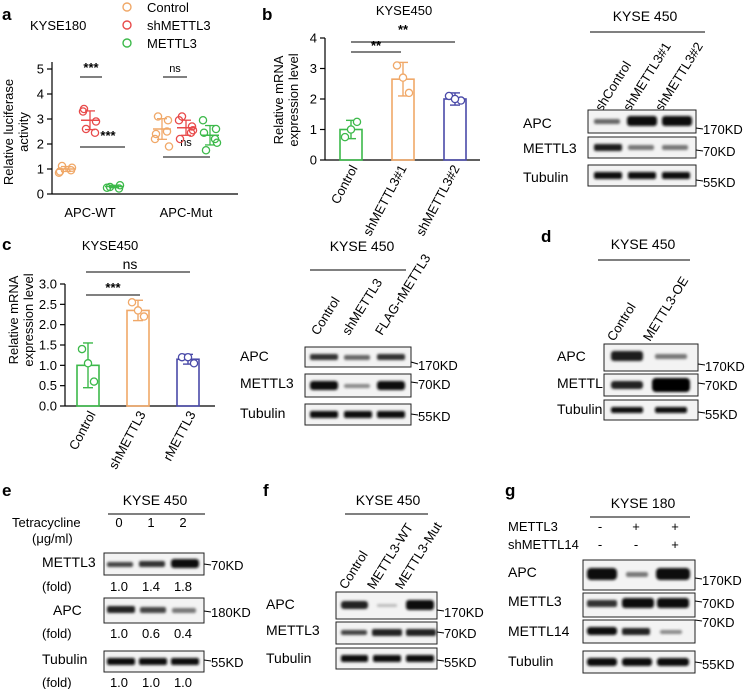 Image resolution: width=749 pixels, height=689 pixels. What do you see at coordinates (127, 439) in the screenshot?
I see `panel-c-xtick-shmettl3: shMETTL3` at bounding box center [127, 439].